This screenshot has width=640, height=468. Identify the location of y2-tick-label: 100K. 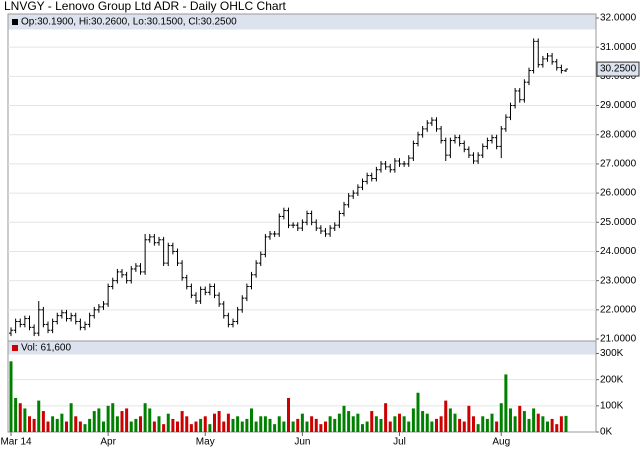
(612, 405).